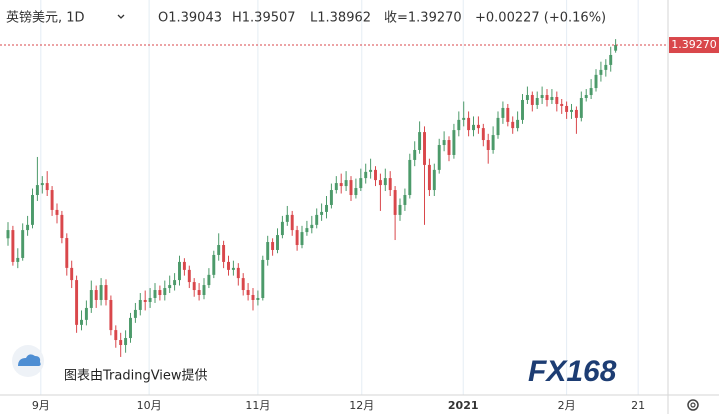 The width and height of the screenshot is (719, 414). I want to click on credit: 图表由TradingView提供, so click(136, 376).